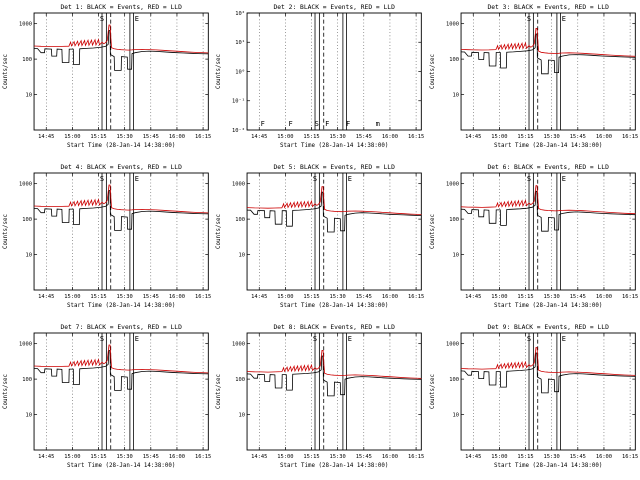 The width and height of the screenshot is (640, 480). What do you see at coordinates (242, 416) in the screenshot?
I see `y-tick-label: 10` at bounding box center [242, 416].